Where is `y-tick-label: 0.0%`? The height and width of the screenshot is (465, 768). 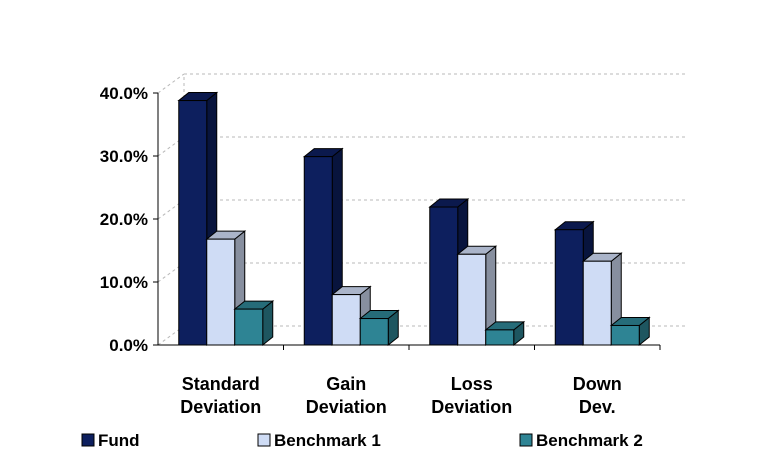
y-tick-label: 0.0% is located at coordinates (128, 345).